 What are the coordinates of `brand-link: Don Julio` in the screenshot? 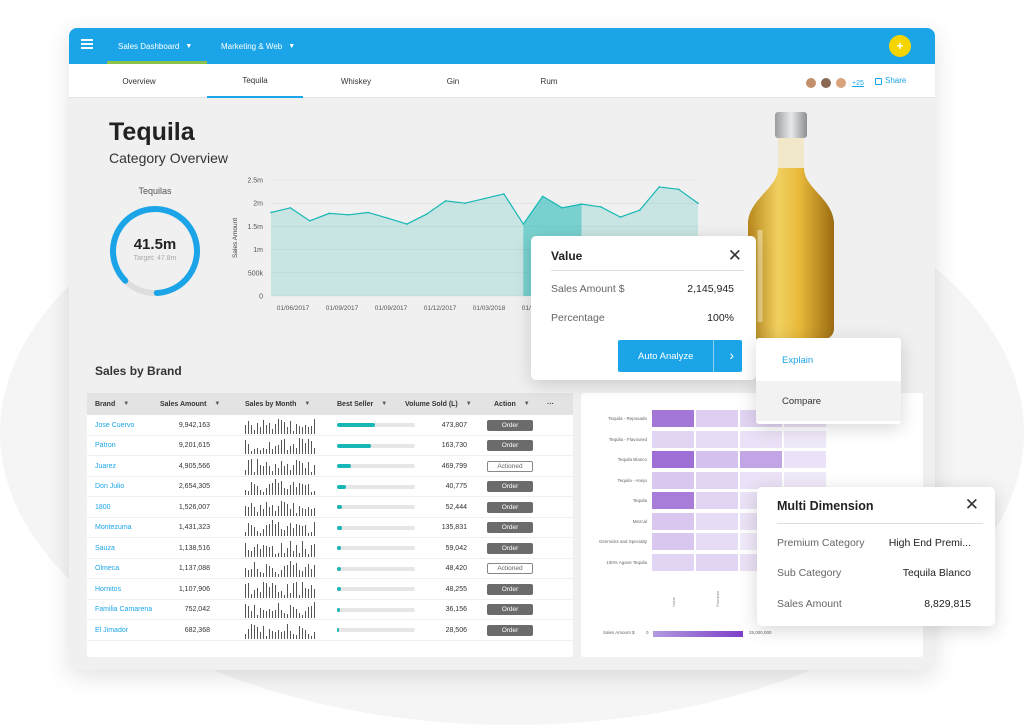 It's located at (110, 486).